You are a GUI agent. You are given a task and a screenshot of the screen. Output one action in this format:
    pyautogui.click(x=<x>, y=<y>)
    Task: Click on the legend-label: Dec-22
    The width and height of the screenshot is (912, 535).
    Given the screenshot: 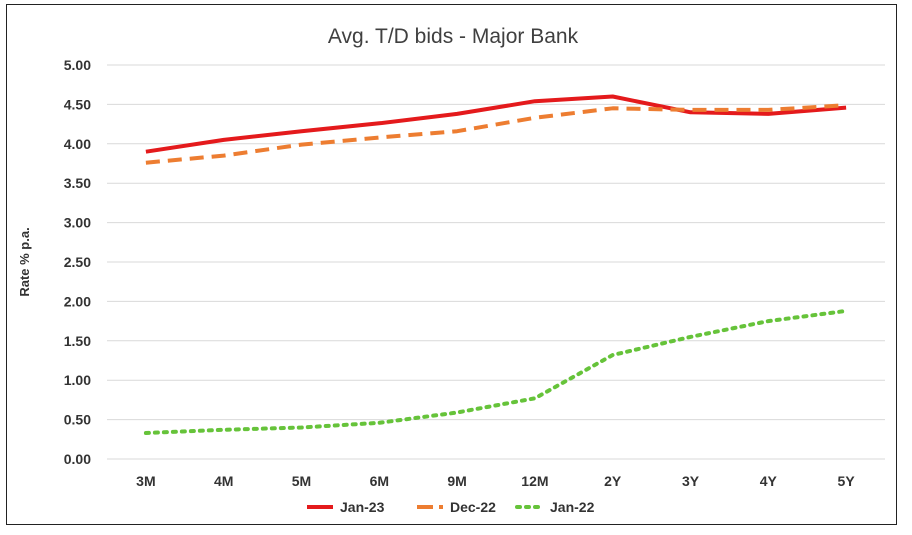 What is the action you would take?
    pyautogui.click(x=473, y=507)
    